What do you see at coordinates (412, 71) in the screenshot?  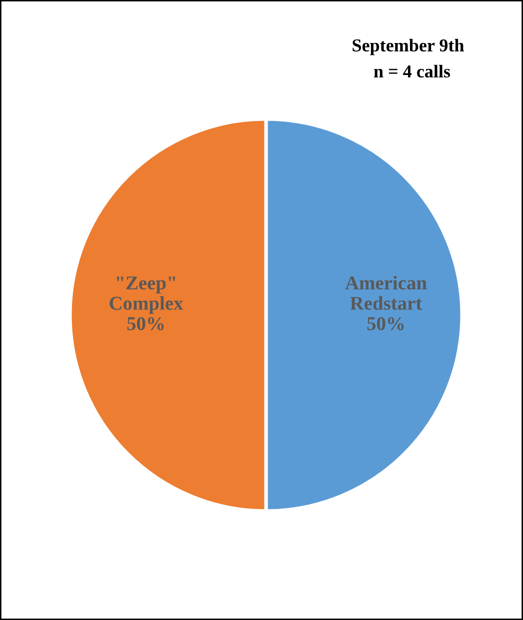 I see `chart-subtitle: n = 4 calls` at bounding box center [412, 71].